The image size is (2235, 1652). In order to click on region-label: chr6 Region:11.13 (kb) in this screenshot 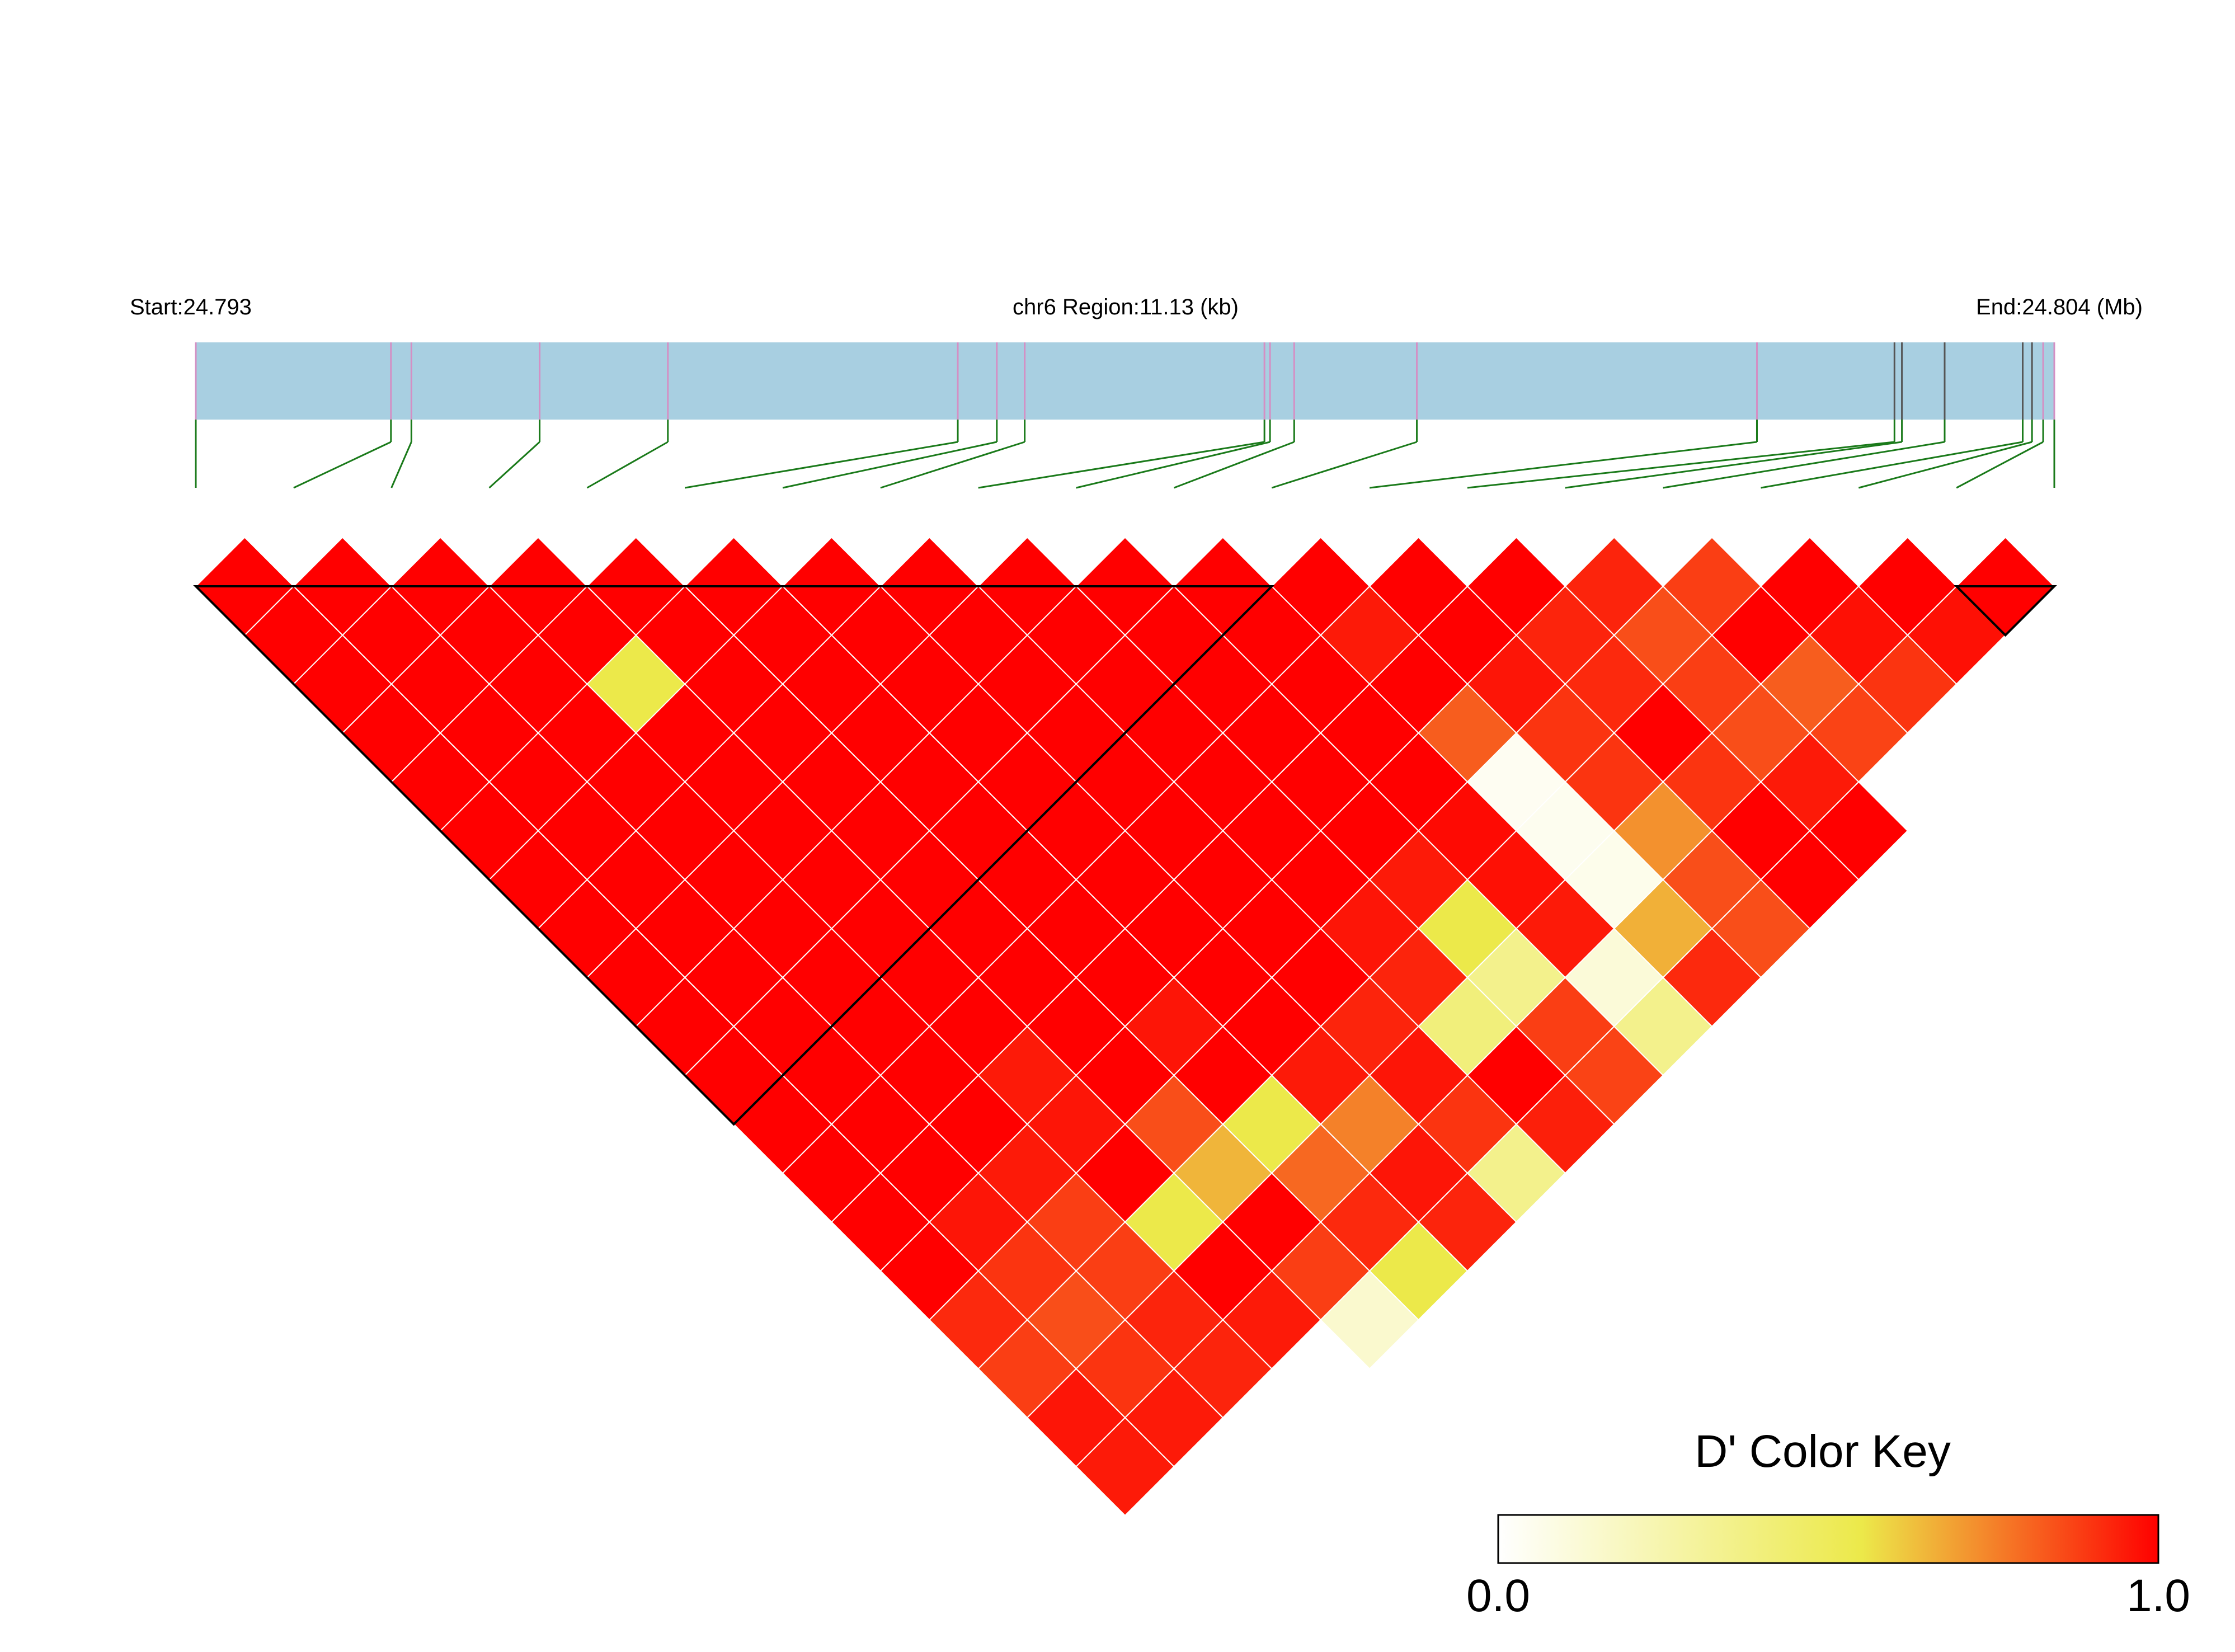, I will do `click(1126, 307)`.